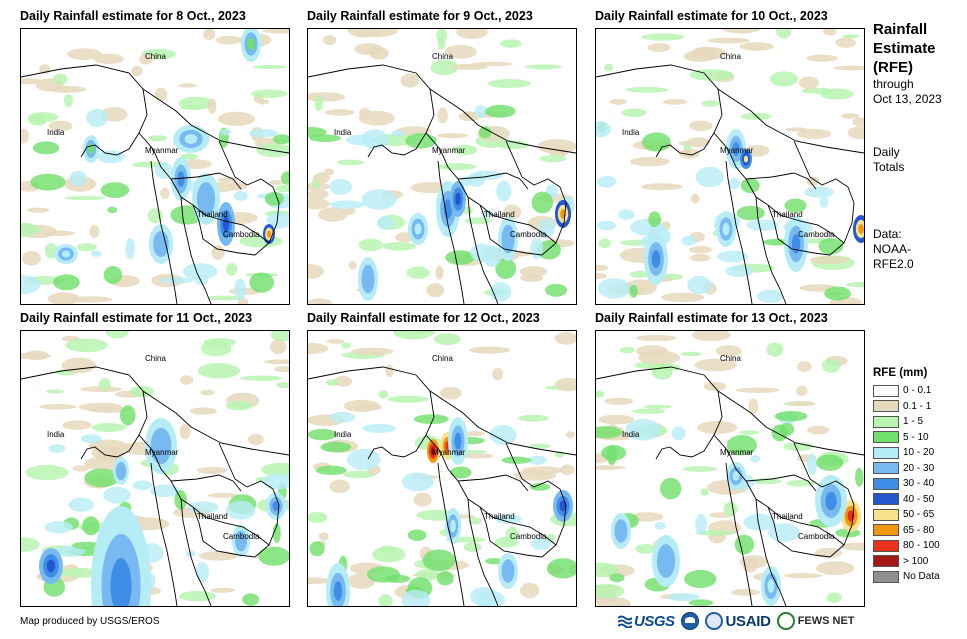  Describe the element at coordinates (921, 546) in the screenshot. I see `legend-label: 80 - 100` at that location.